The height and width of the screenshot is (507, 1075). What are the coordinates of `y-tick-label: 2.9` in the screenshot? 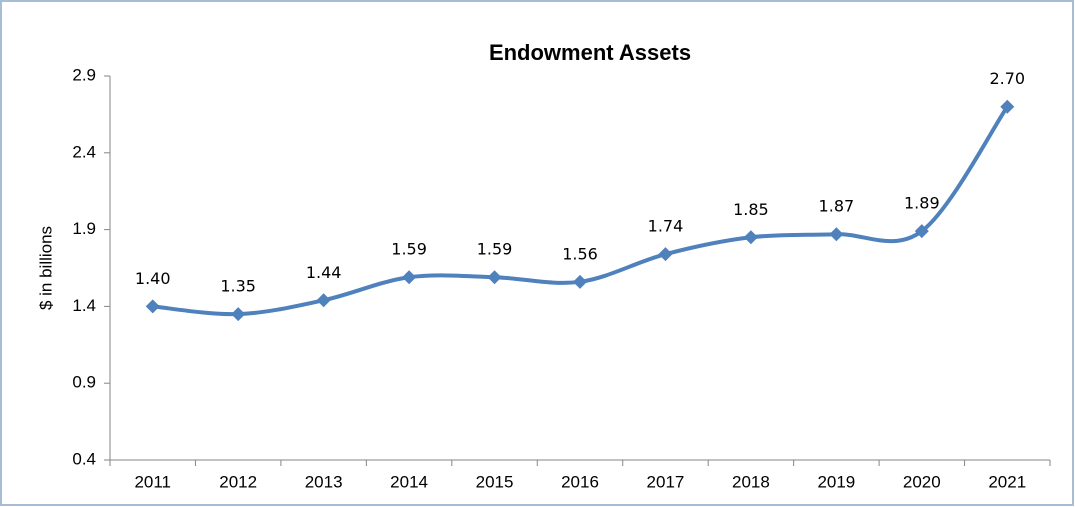 It's located at (84, 74).